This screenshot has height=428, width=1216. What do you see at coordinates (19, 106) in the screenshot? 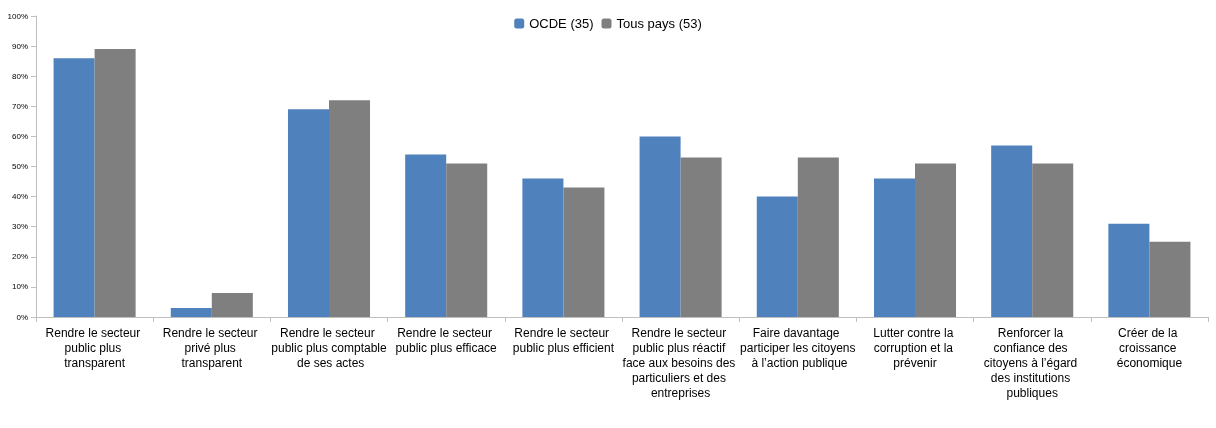
I see `y-tick-label: 70%` at bounding box center [19, 106].